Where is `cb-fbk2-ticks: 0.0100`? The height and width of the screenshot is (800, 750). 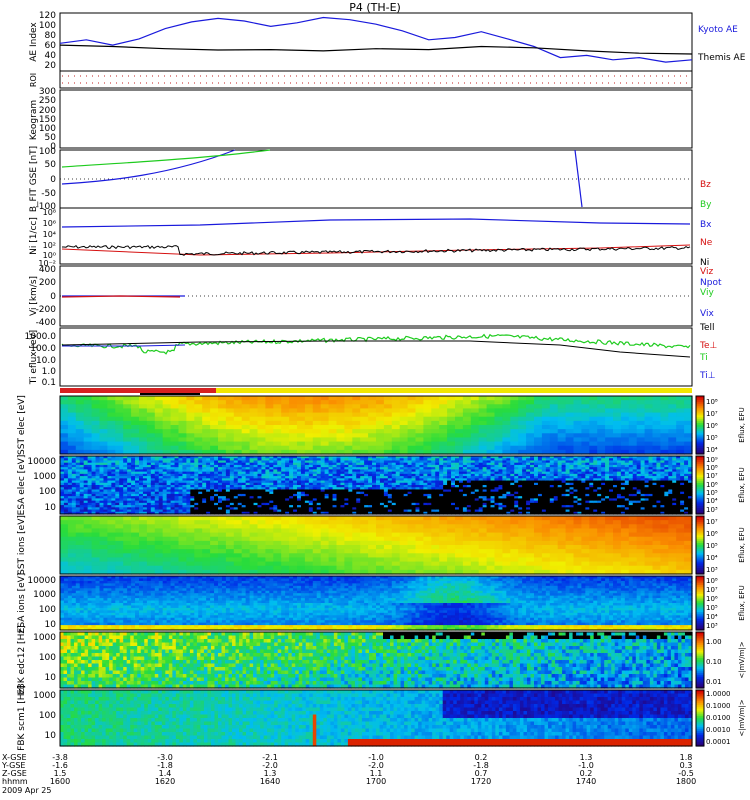
cb-fbk2-ticks: 0.0100 is located at coordinates (718, 718).